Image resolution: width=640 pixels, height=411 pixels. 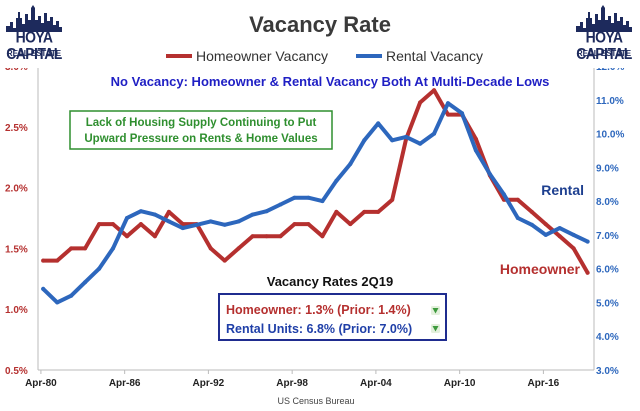 What do you see at coordinates (607, 303) in the screenshot?
I see `right-y-tick-label: 5.0%` at bounding box center [607, 303].